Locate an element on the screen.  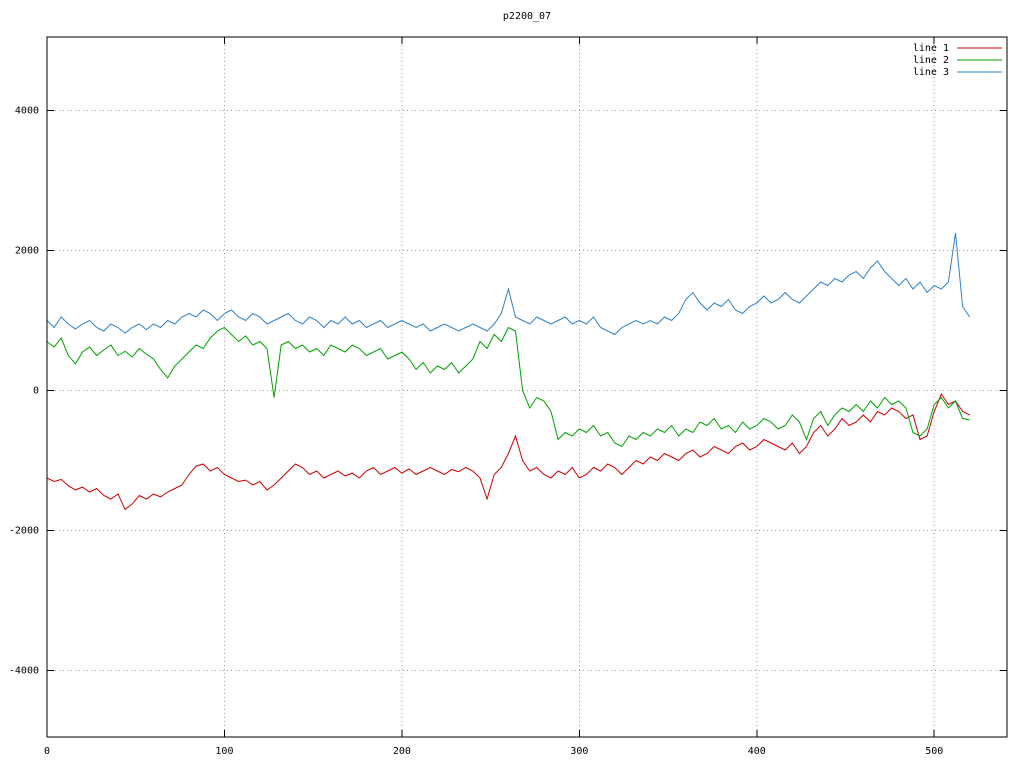
x-tick-label: 500 is located at coordinates (934, 751).